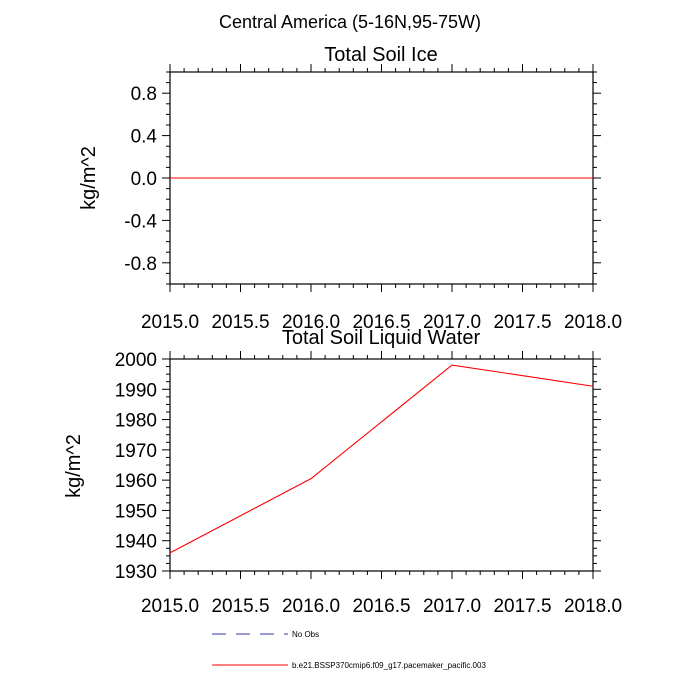 This screenshot has width=700, height=700. Describe the element at coordinates (136, 572) in the screenshot. I see `soil-liquid-water-y-tick-label: 1930` at that location.